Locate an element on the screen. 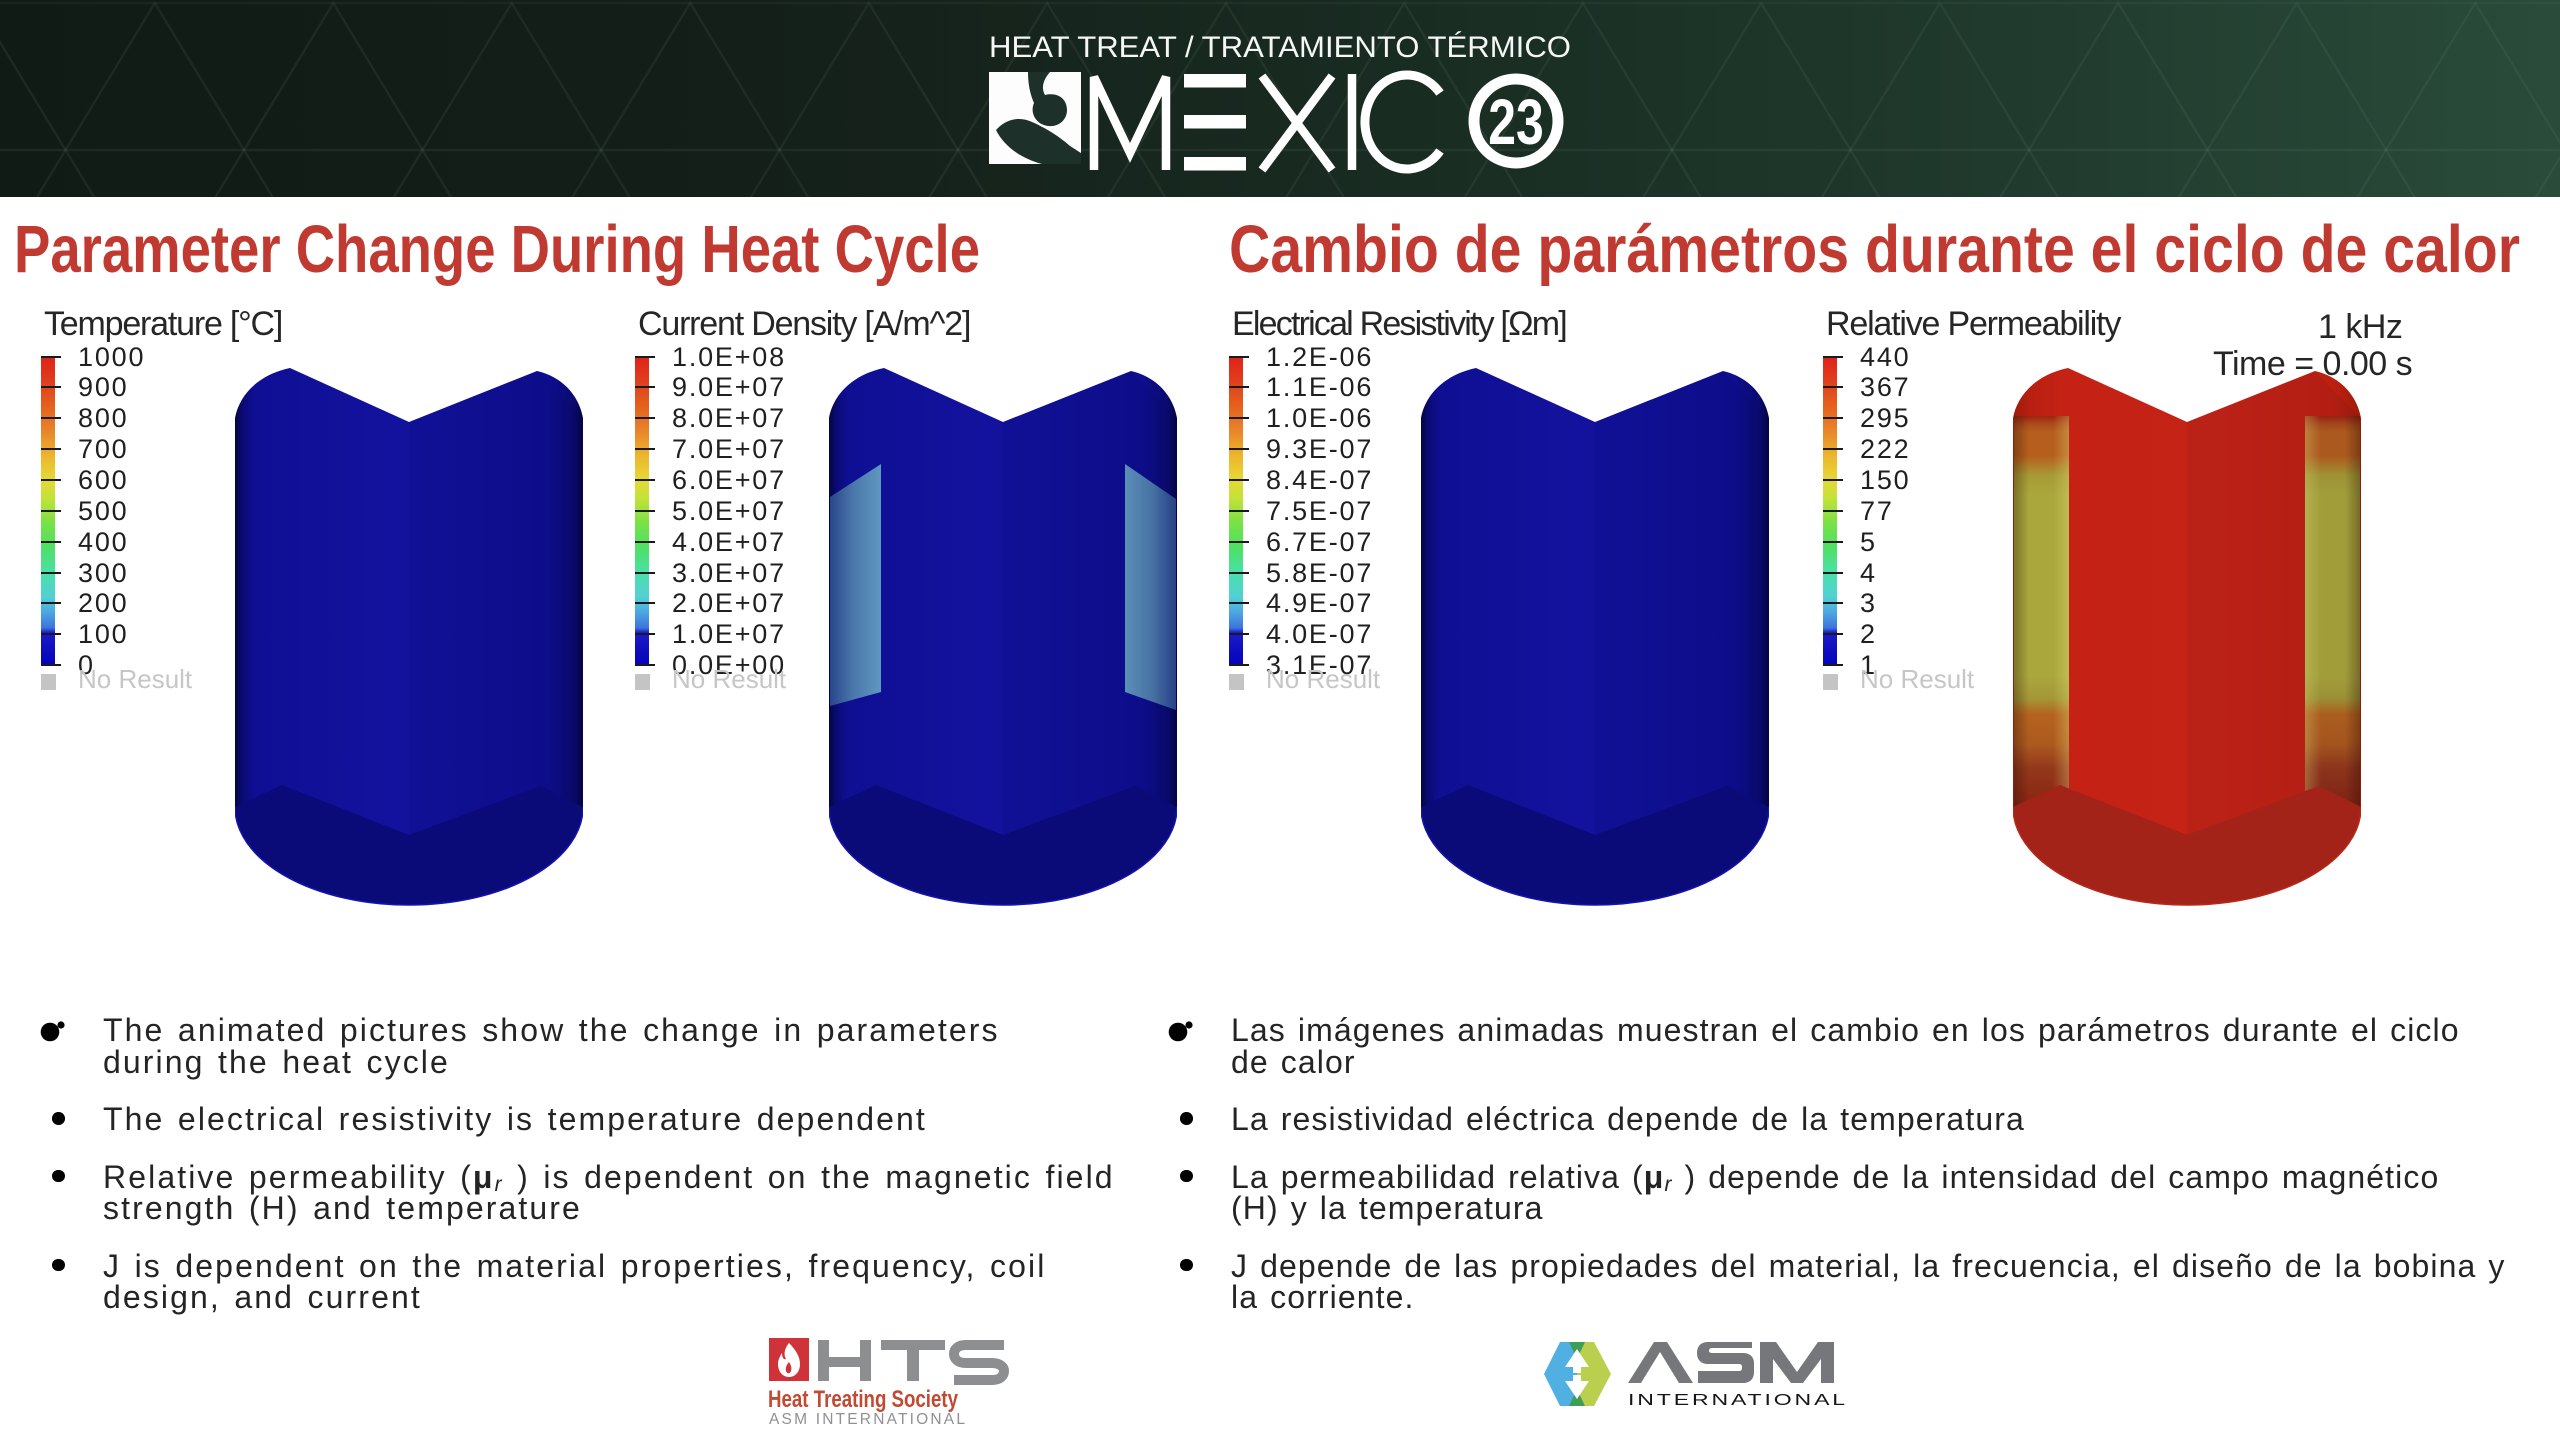  svg-text: ASM INTERNATIONAL is located at coordinates (868, 1419).